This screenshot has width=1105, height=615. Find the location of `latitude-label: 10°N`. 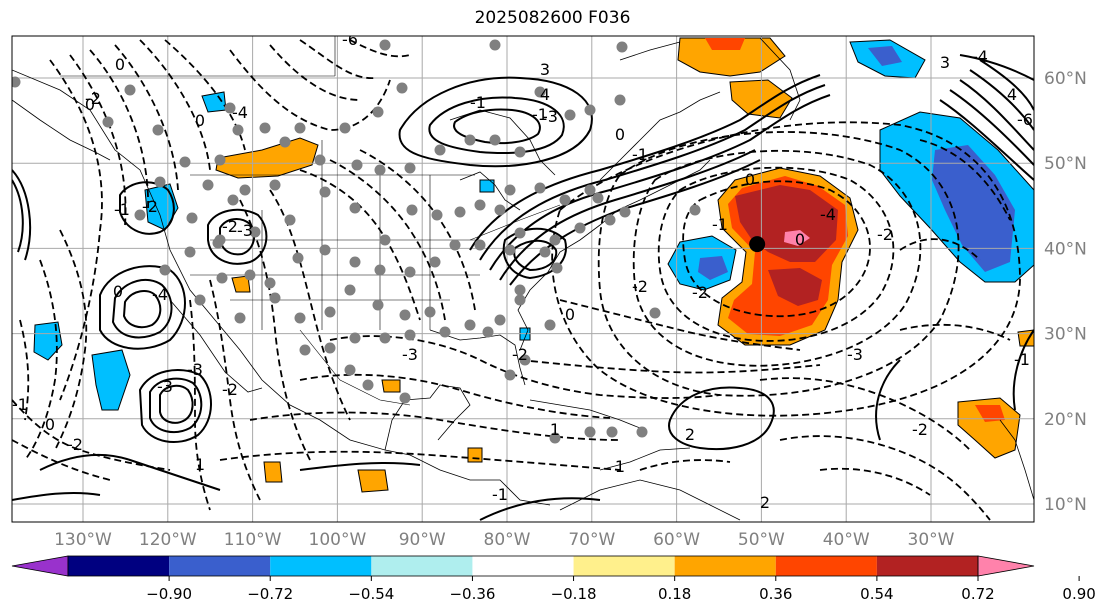

latitude-label: 10°N is located at coordinates (1065, 505).